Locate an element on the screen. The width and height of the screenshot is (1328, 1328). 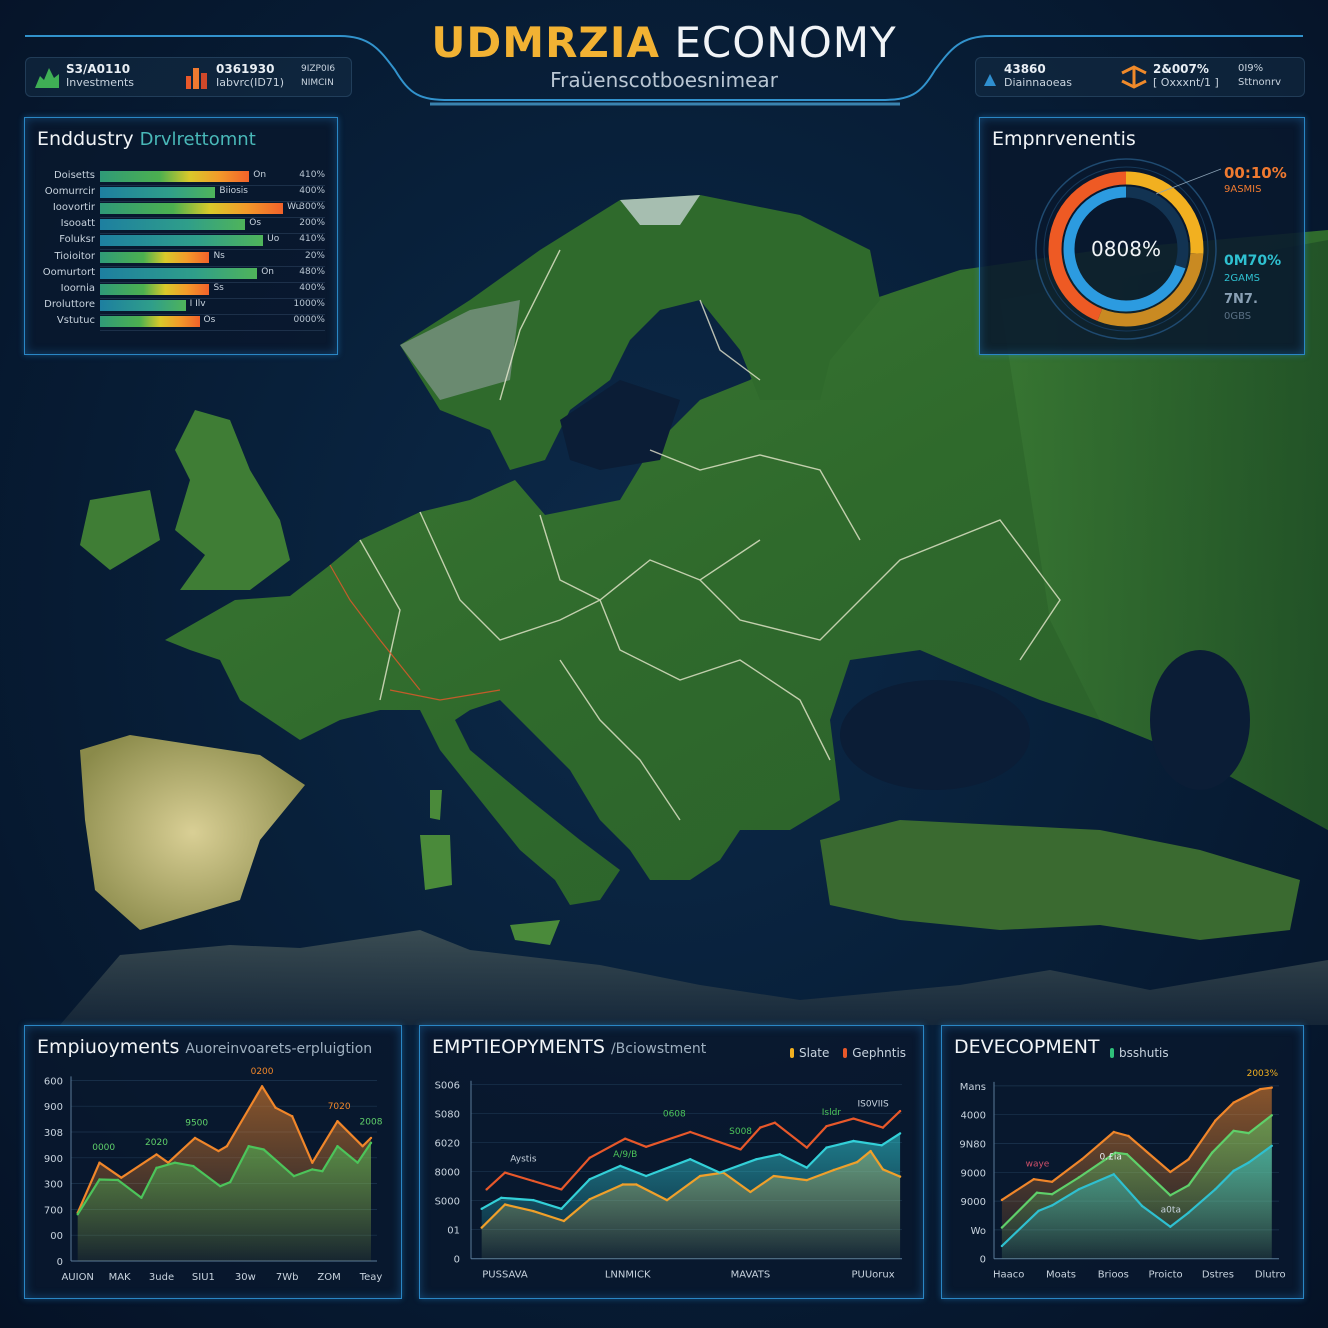
legend-item: Gephntis is located at coordinates (874, 1053).